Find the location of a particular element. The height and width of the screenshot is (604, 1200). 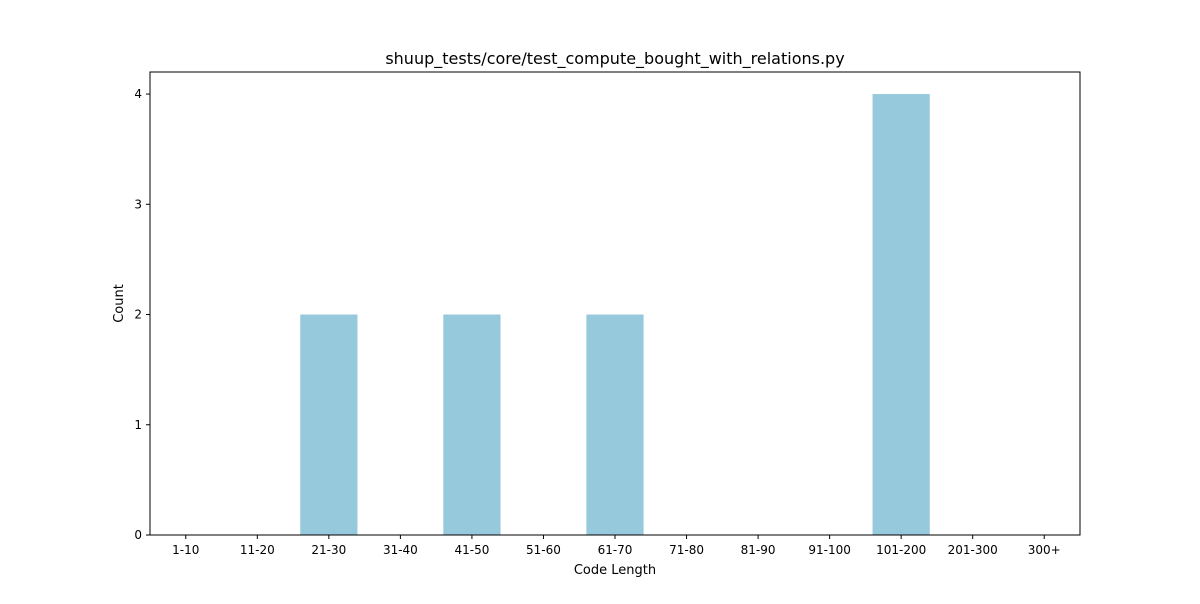

x-tick-label: 61-70 is located at coordinates (615, 550).